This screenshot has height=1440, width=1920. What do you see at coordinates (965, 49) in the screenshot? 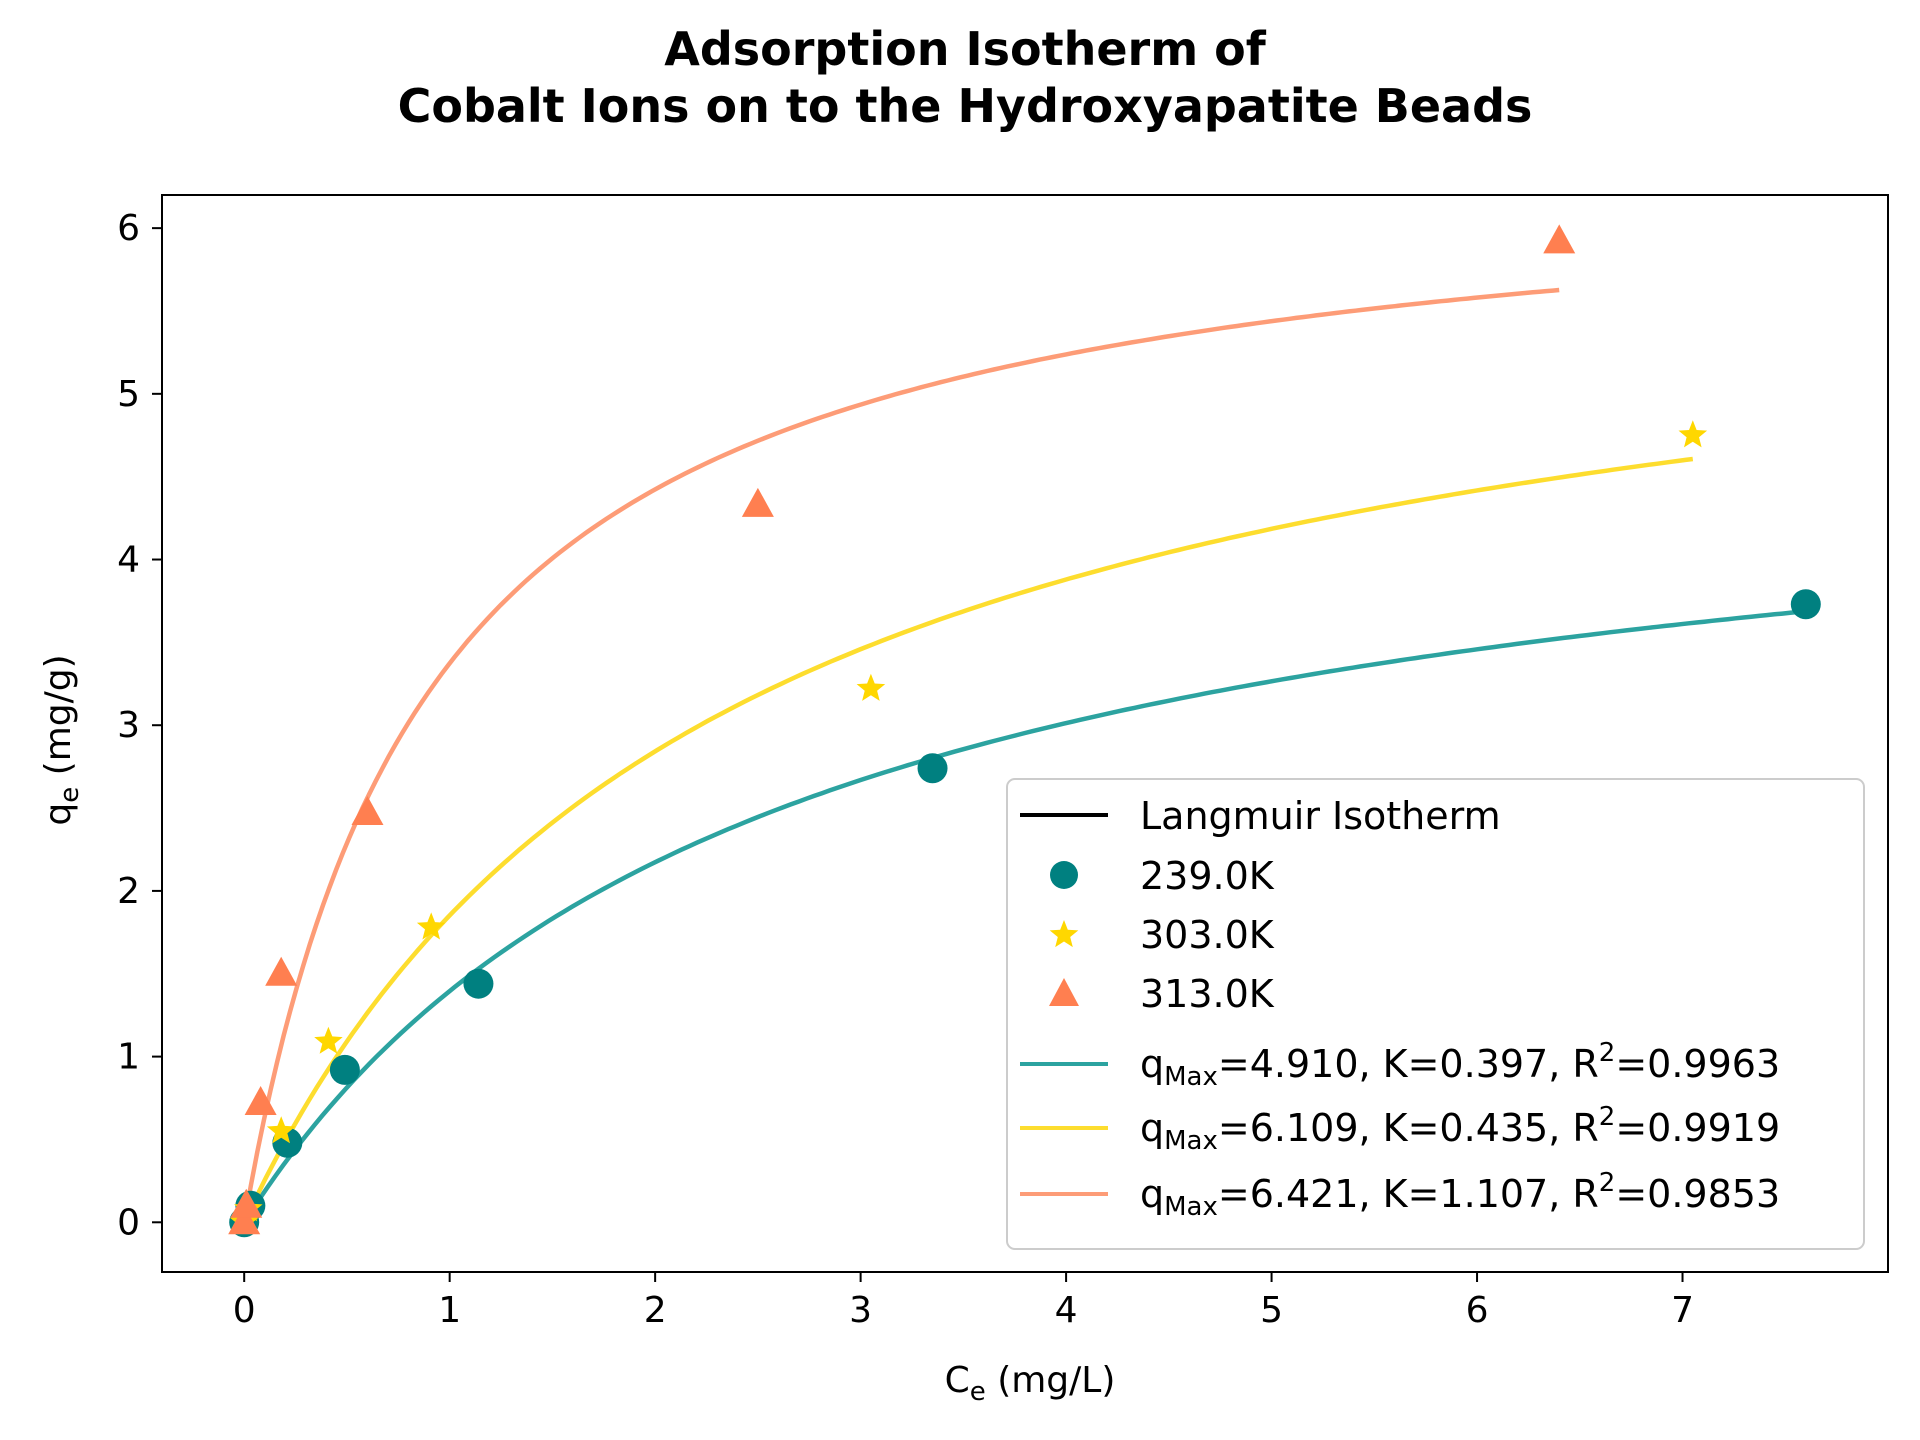
I see `chart-title-line-1: Adsorption Isotherm of` at bounding box center [965, 49].